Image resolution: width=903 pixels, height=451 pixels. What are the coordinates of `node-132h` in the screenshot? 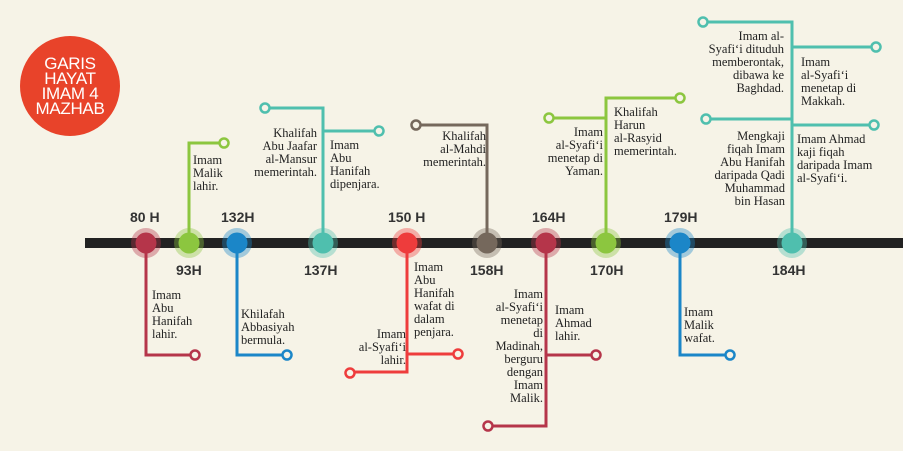 It's located at (237, 243).